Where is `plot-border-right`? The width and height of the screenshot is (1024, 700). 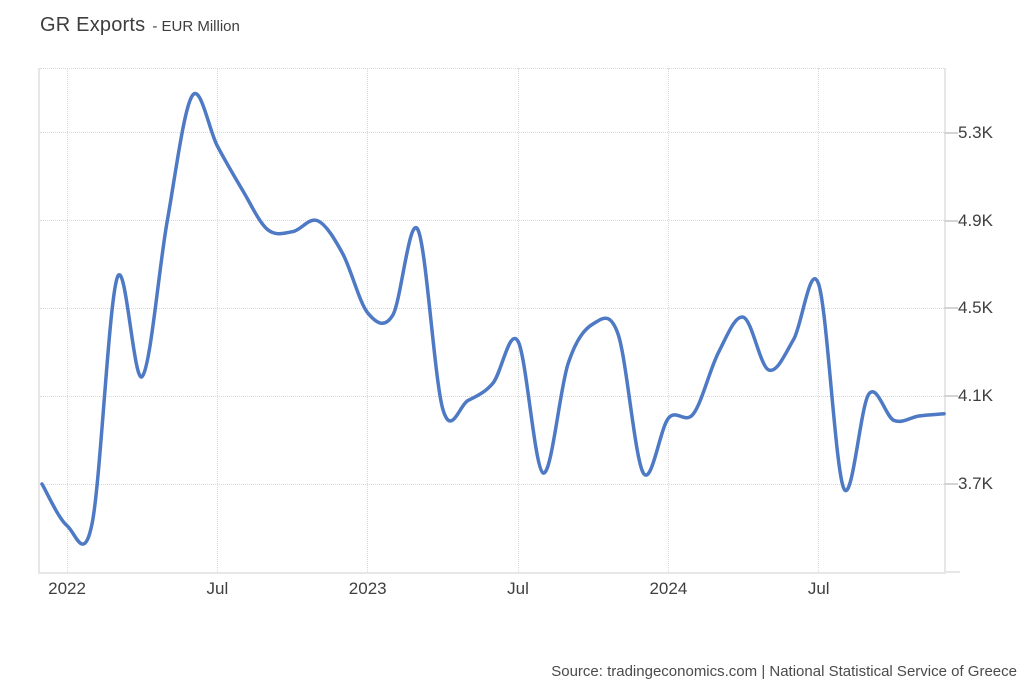 plot-border-right is located at coordinates (945, 320).